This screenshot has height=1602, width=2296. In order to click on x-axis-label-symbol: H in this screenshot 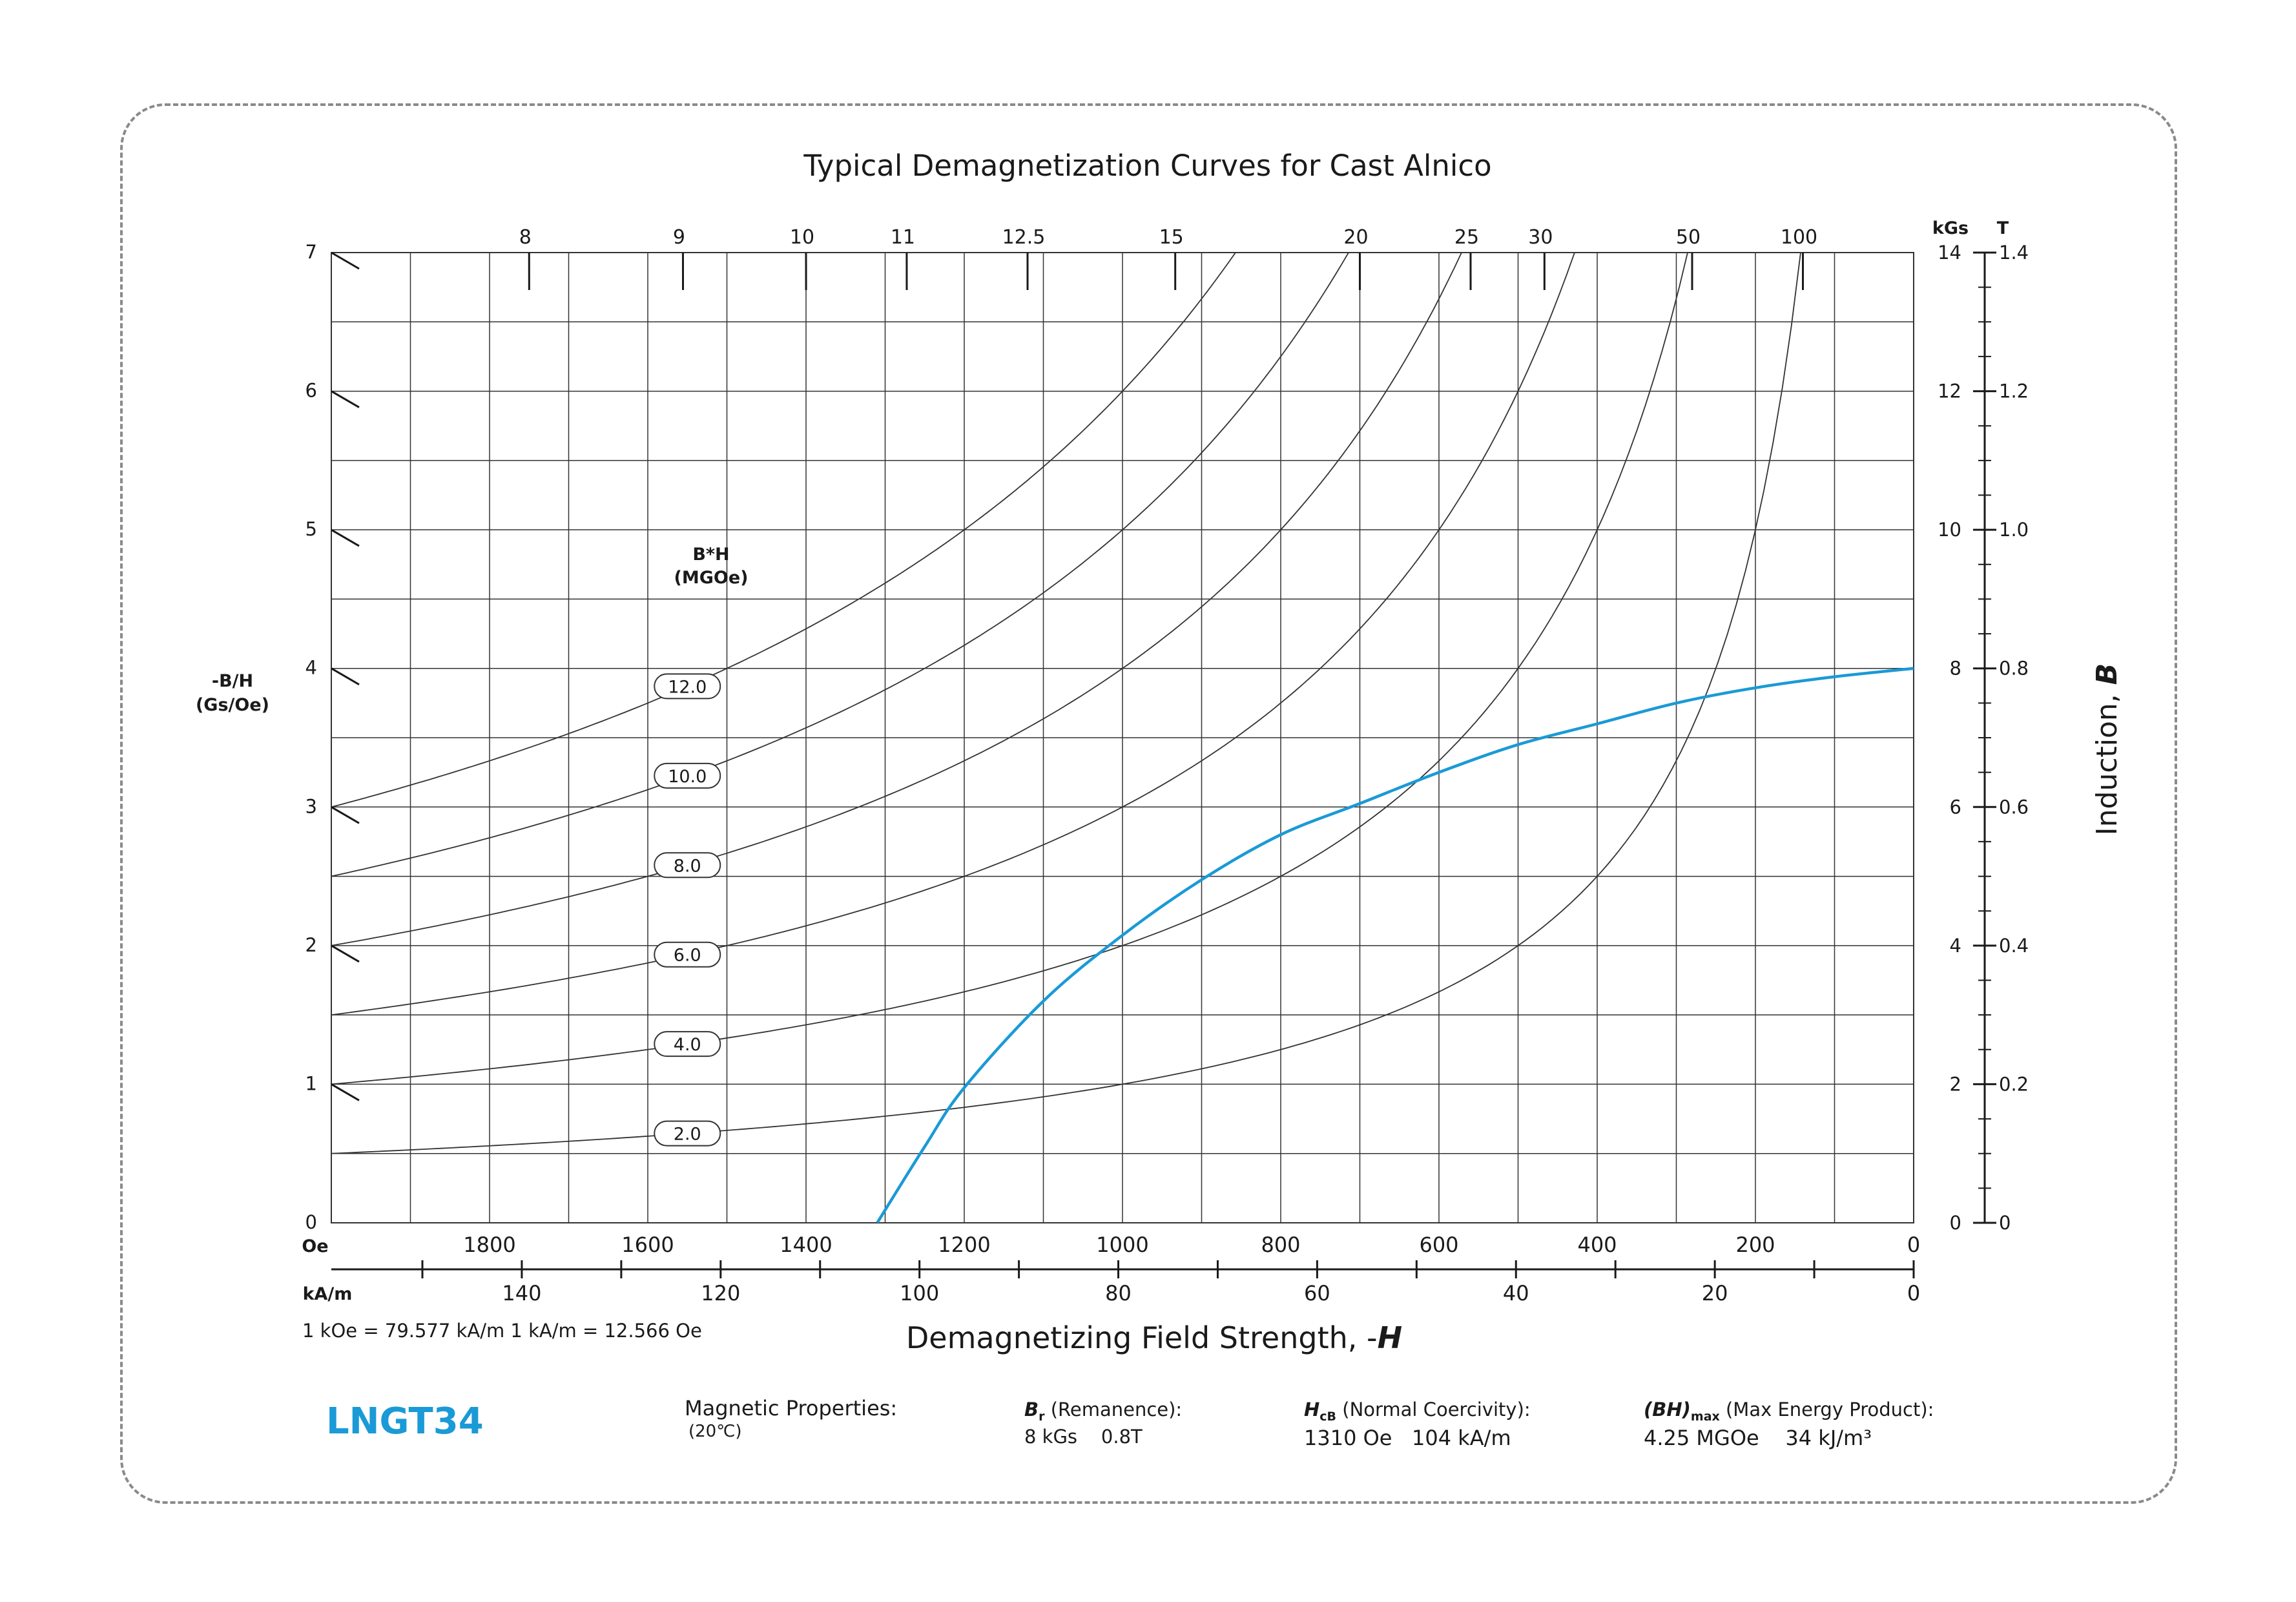, I will do `click(1390, 1338)`.